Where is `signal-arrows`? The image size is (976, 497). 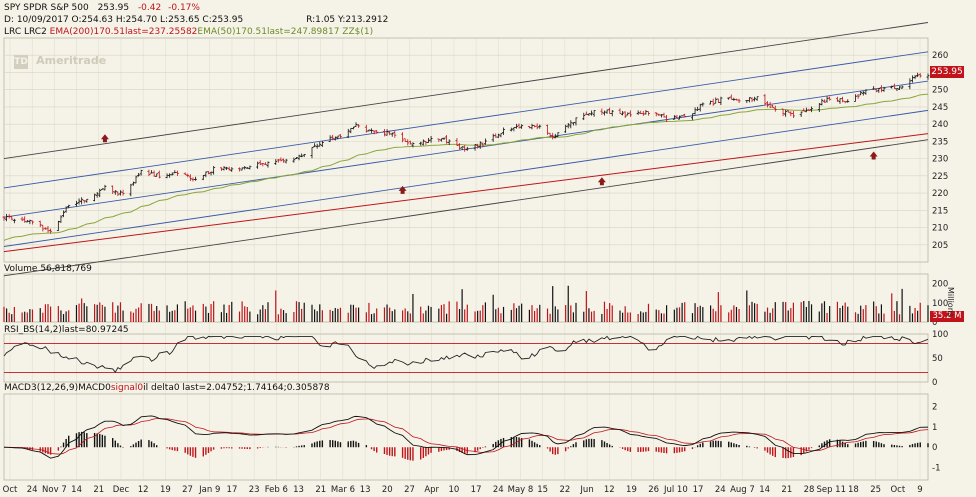
signal-arrows is located at coordinates (489, 164).